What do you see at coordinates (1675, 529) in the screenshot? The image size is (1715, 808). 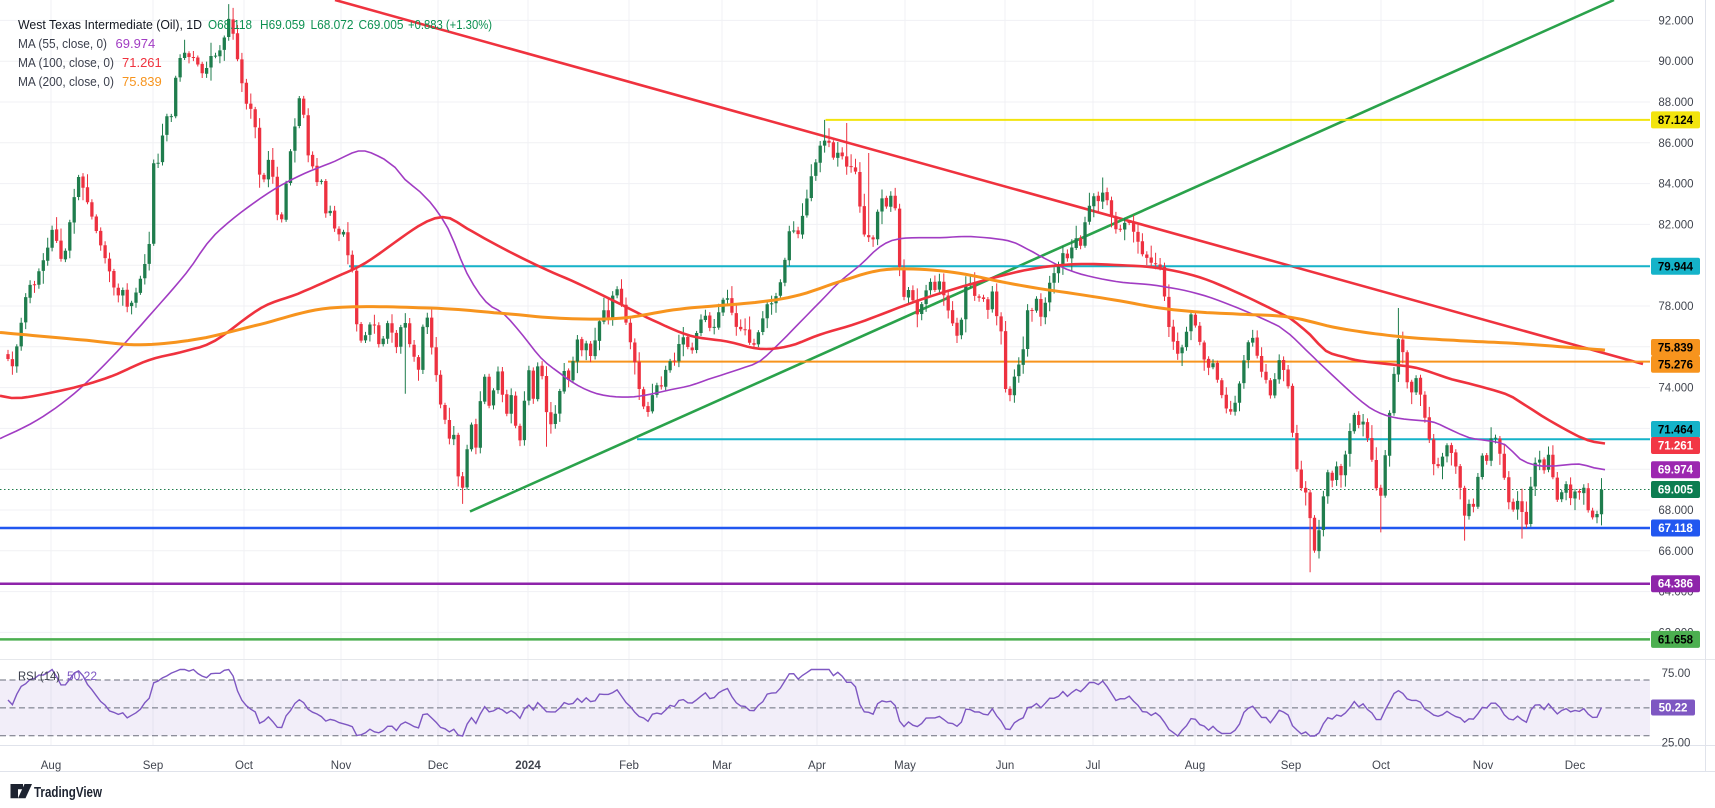 I see `svg-text: 67.118` at bounding box center [1675, 529].